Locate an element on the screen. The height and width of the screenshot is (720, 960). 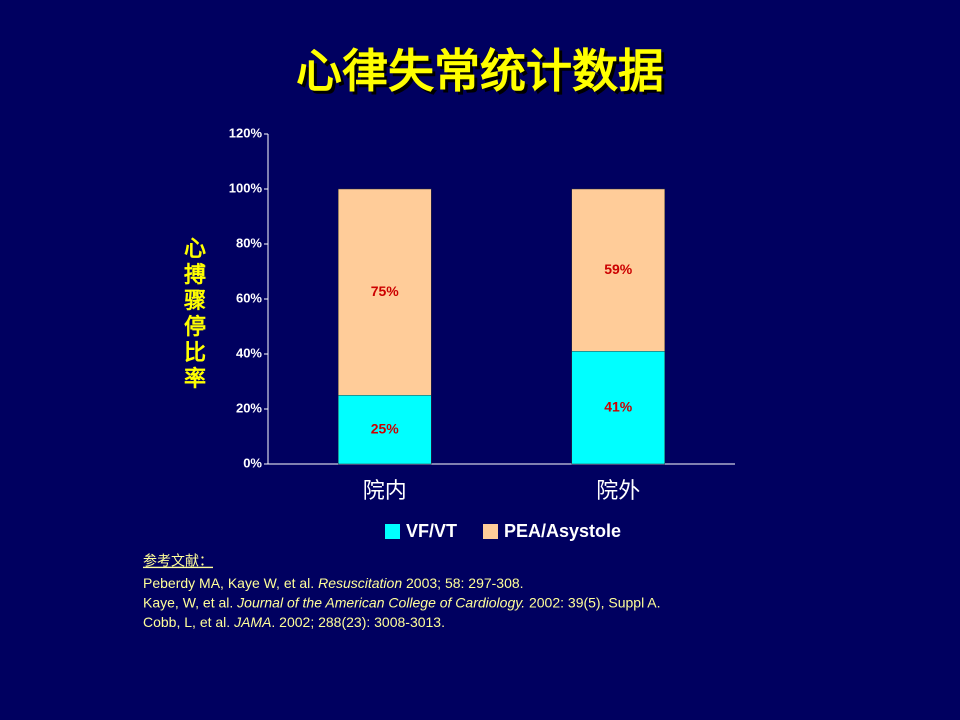
reference-segment: Resuscitation is located at coordinates (360, 583).